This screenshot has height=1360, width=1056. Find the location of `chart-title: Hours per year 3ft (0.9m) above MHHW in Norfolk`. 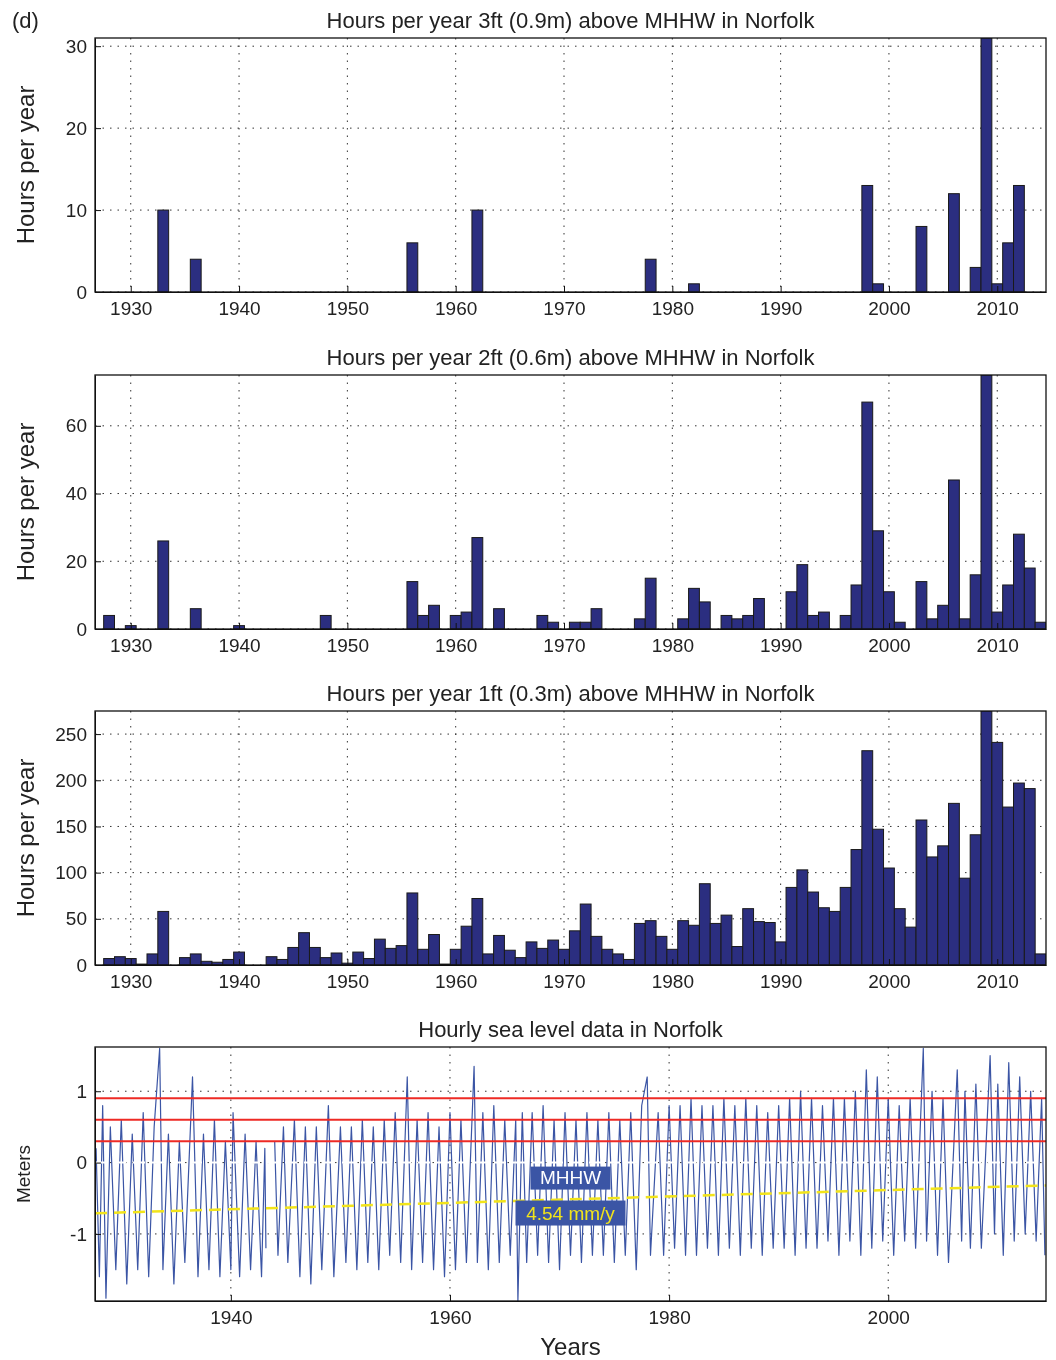

chart-title: Hours per year 3ft (0.9m) above MHHW in Norfolk is located at coordinates (571, 20).